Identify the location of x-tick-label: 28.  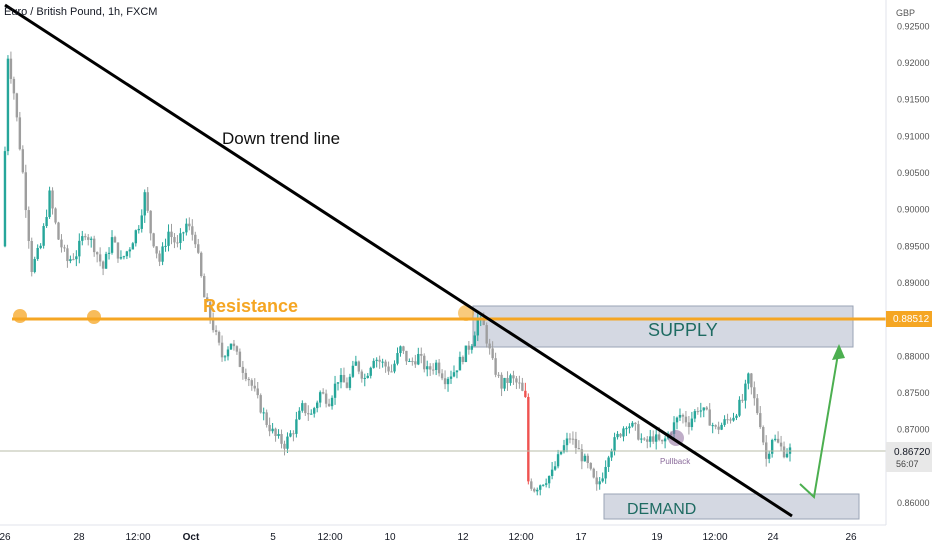
(79, 537).